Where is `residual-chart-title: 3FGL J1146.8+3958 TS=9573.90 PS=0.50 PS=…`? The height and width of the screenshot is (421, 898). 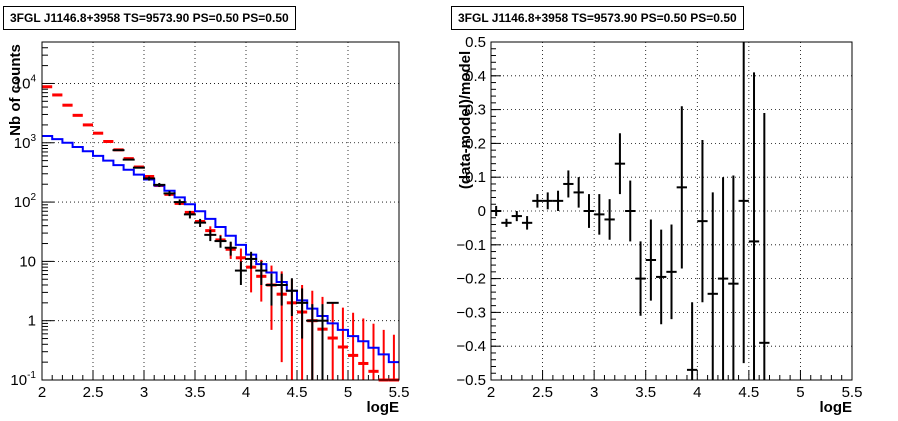
residual-chart-title: 3FGL J1146.8+3958 TS=9573.90 PS=0.50 PS=… is located at coordinates (597, 18).